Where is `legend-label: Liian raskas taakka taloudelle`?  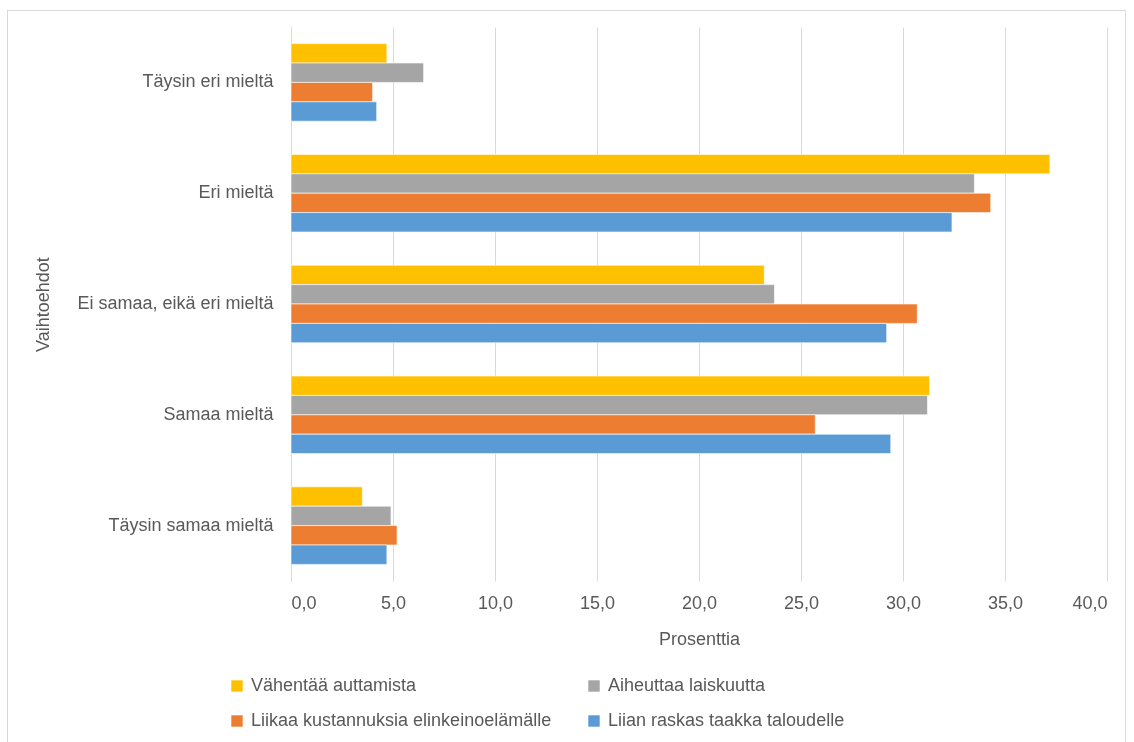
legend-label: Liian raskas taakka taloudelle is located at coordinates (726, 720).